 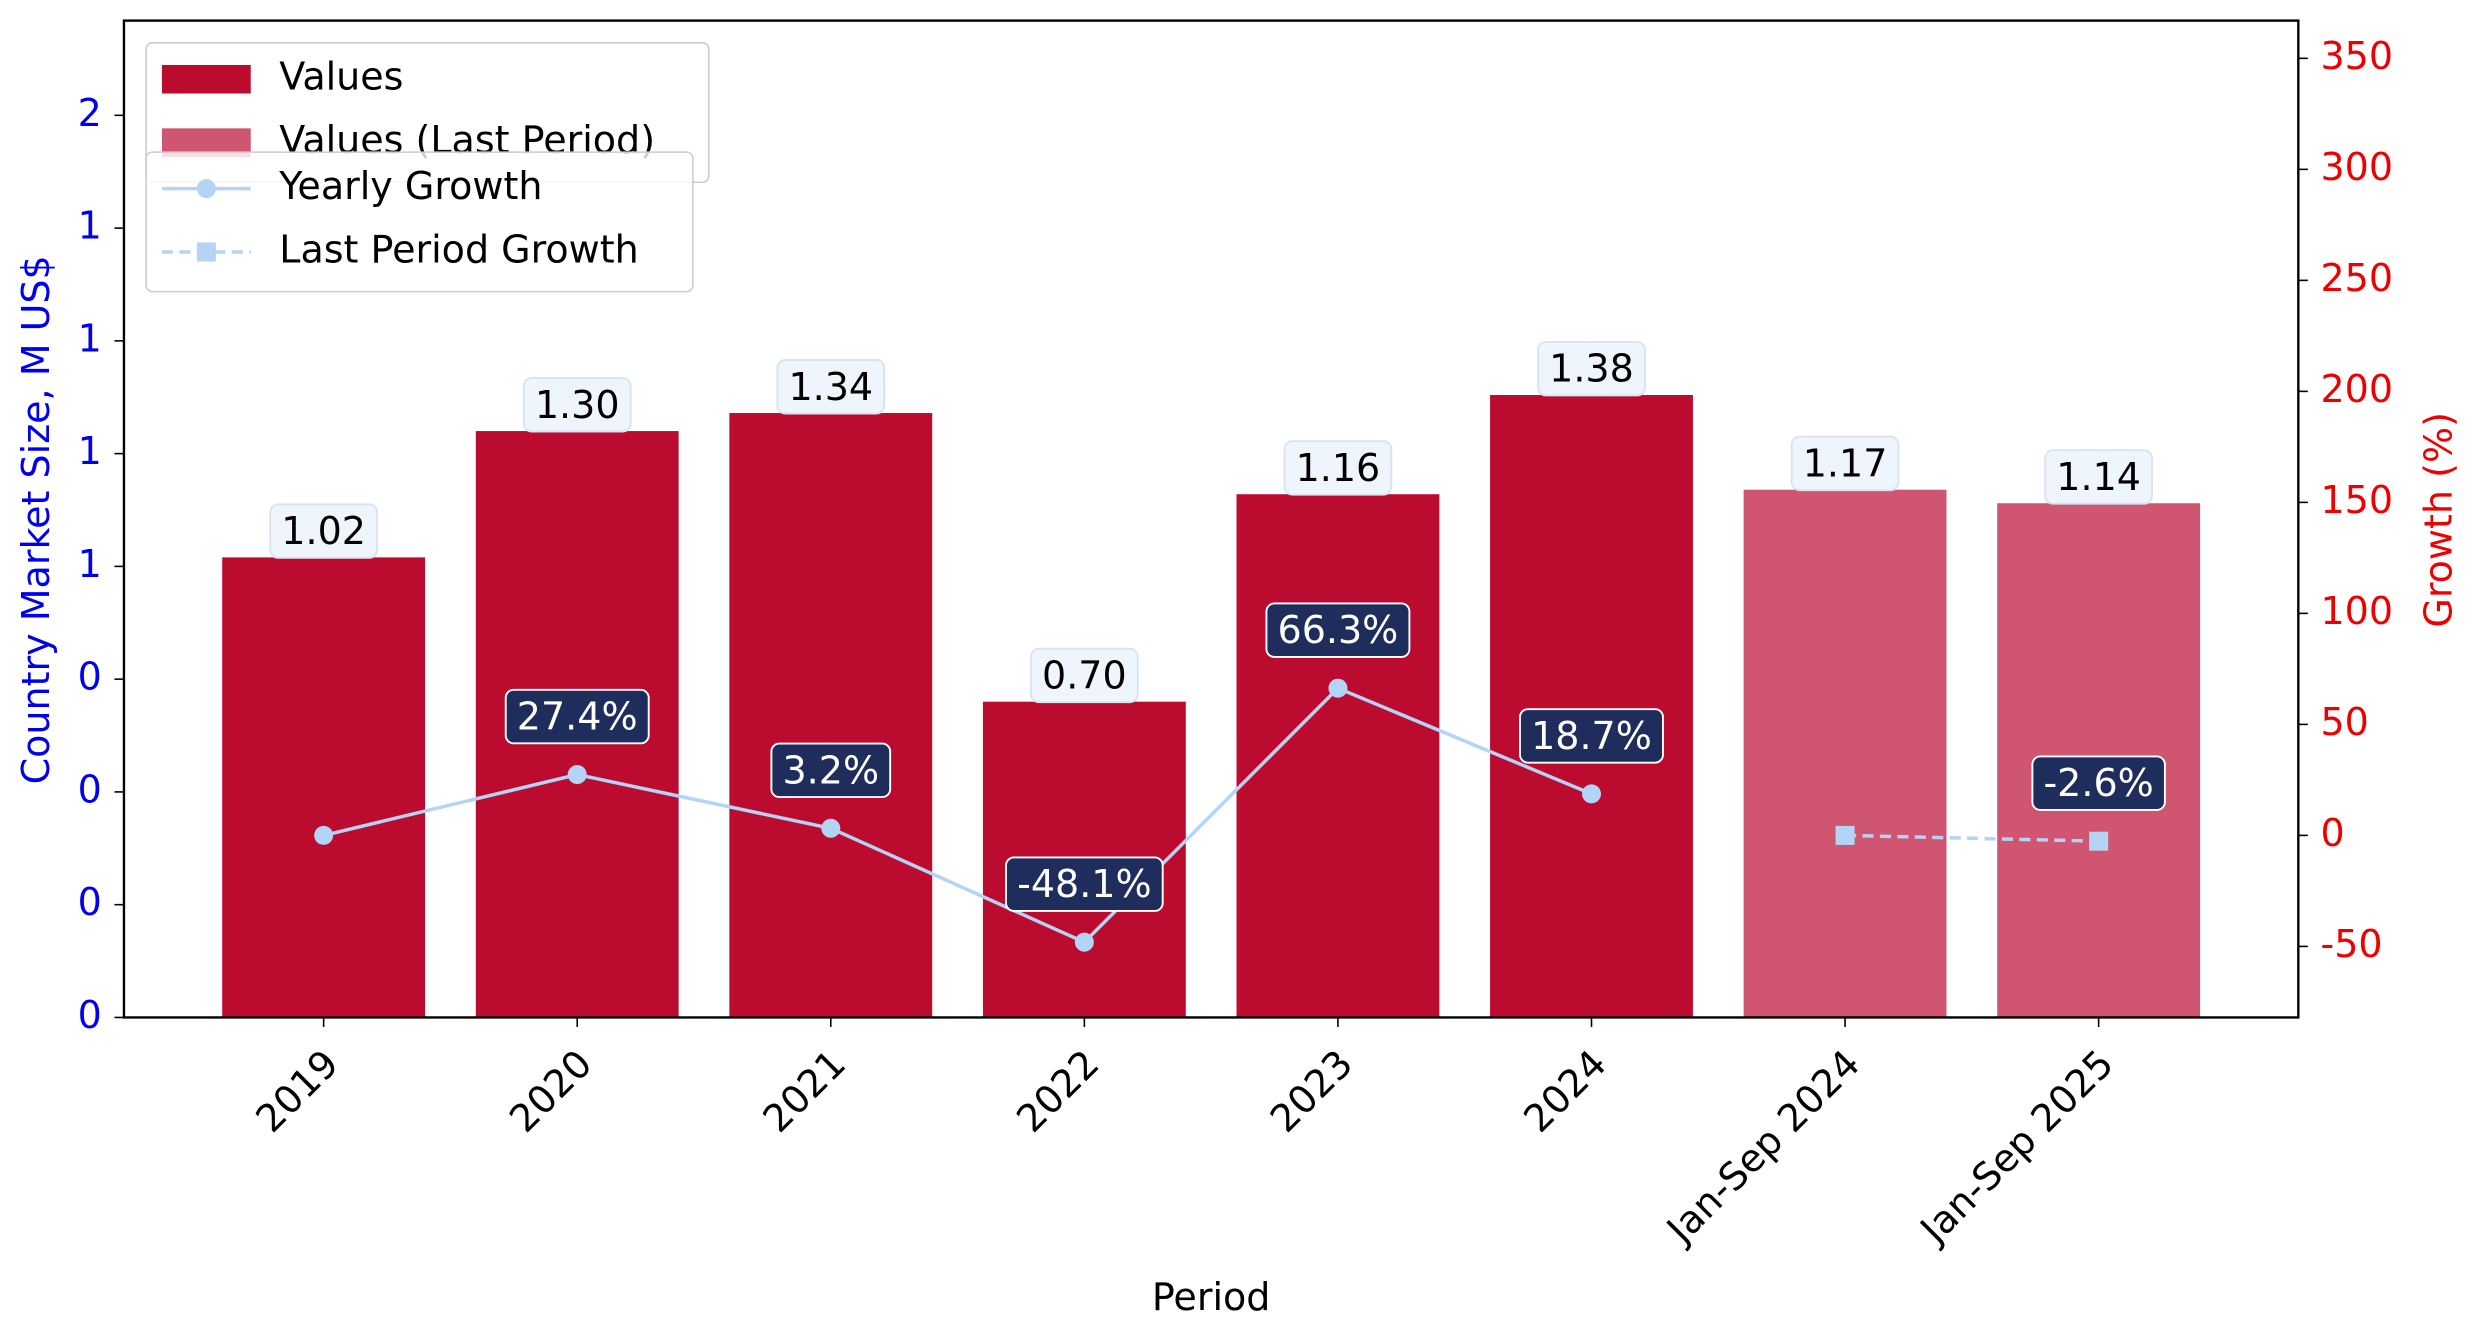 I want to click on data-label: 1.16, so click(x=1338, y=468).